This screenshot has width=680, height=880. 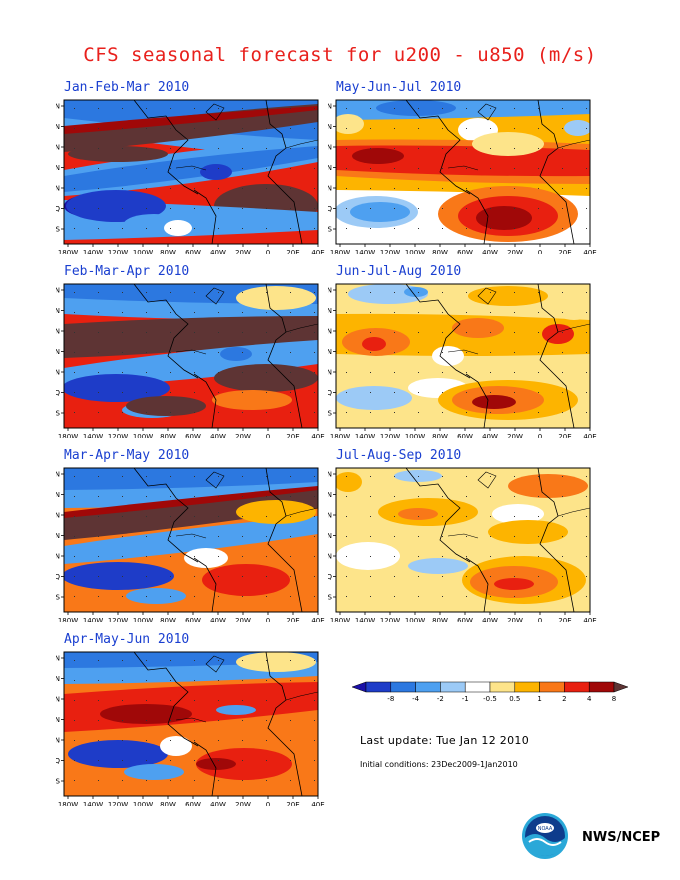 I want to click on last-update-text: Last update: Tue Jan 12 2010, so click(x=444, y=740).